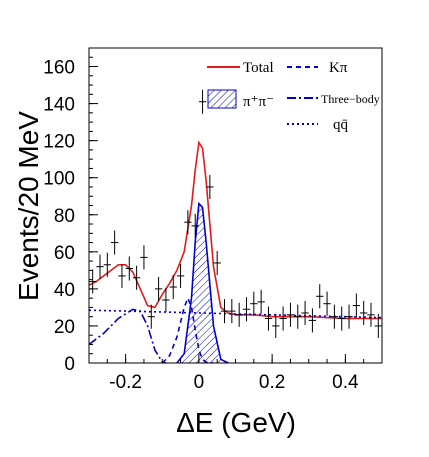 The height and width of the screenshot is (457, 429). I want to click on legend-swatch-pipi, so click(222, 99).